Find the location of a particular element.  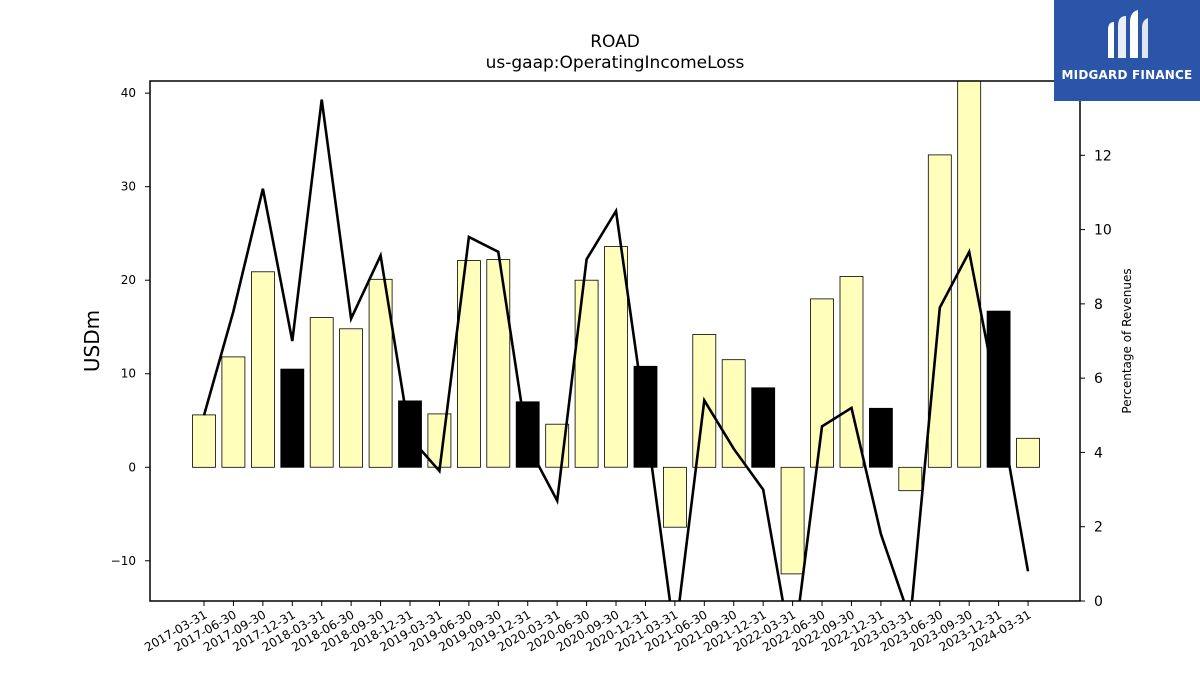

right-tick-label: 0 is located at coordinates (1098, 602).